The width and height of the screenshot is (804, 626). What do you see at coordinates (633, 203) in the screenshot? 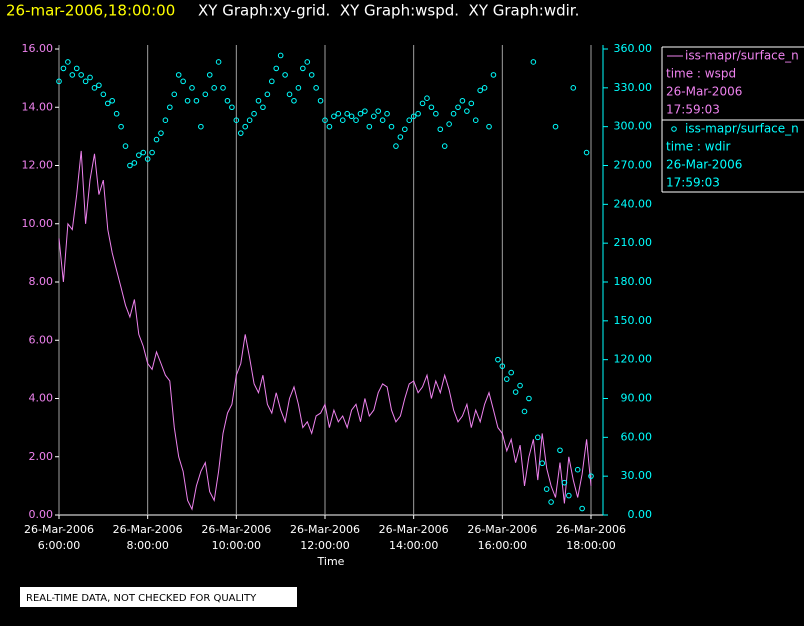
I see `y2-tick-label: 240.00` at bounding box center [633, 203].